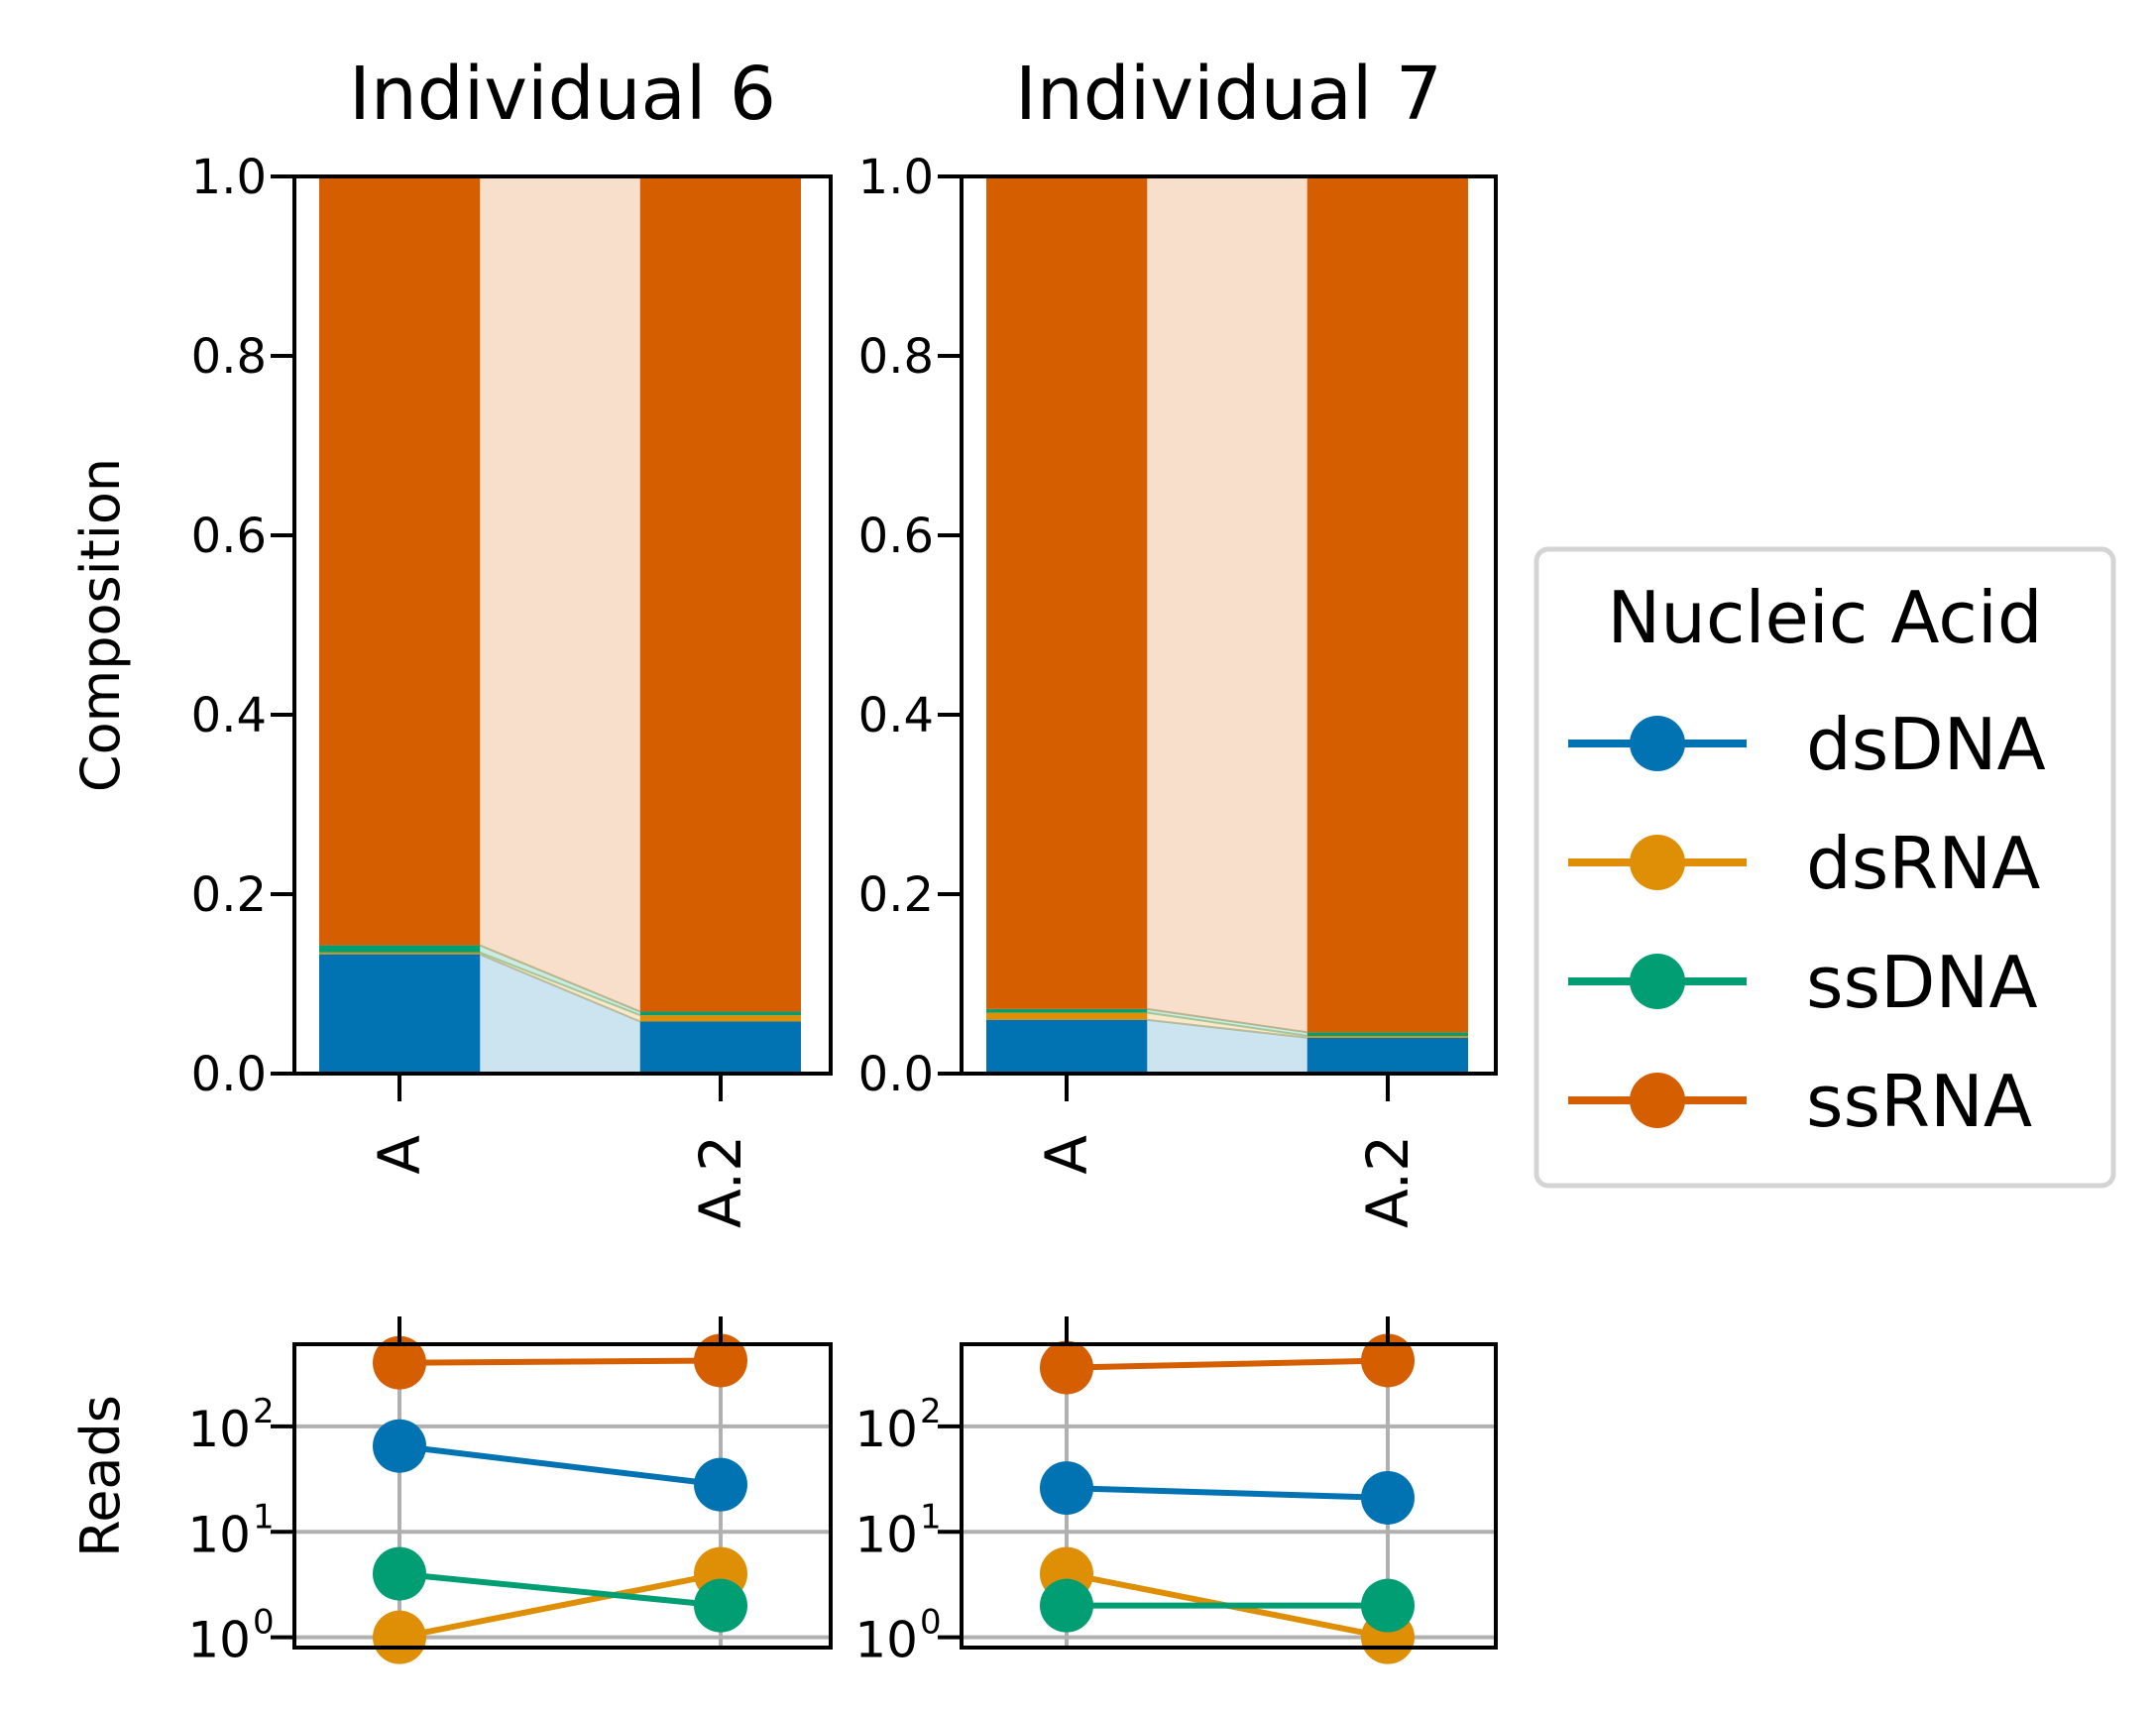  Describe the element at coordinates (1657, 981) in the screenshot. I see `legend-marker-ssdna` at that location.